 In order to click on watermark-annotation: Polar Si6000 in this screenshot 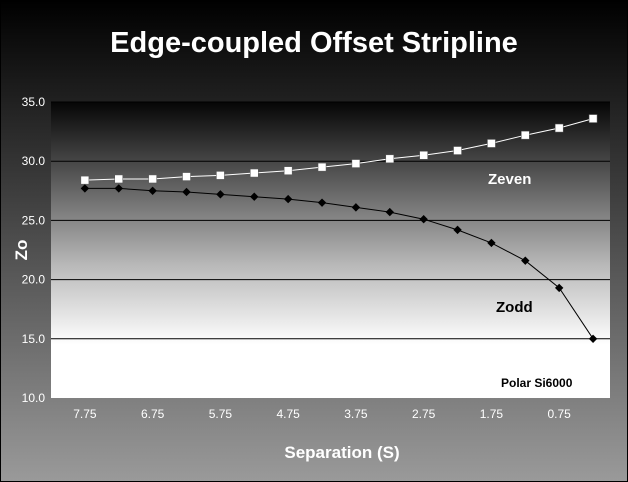, I will do `click(537, 383)`.